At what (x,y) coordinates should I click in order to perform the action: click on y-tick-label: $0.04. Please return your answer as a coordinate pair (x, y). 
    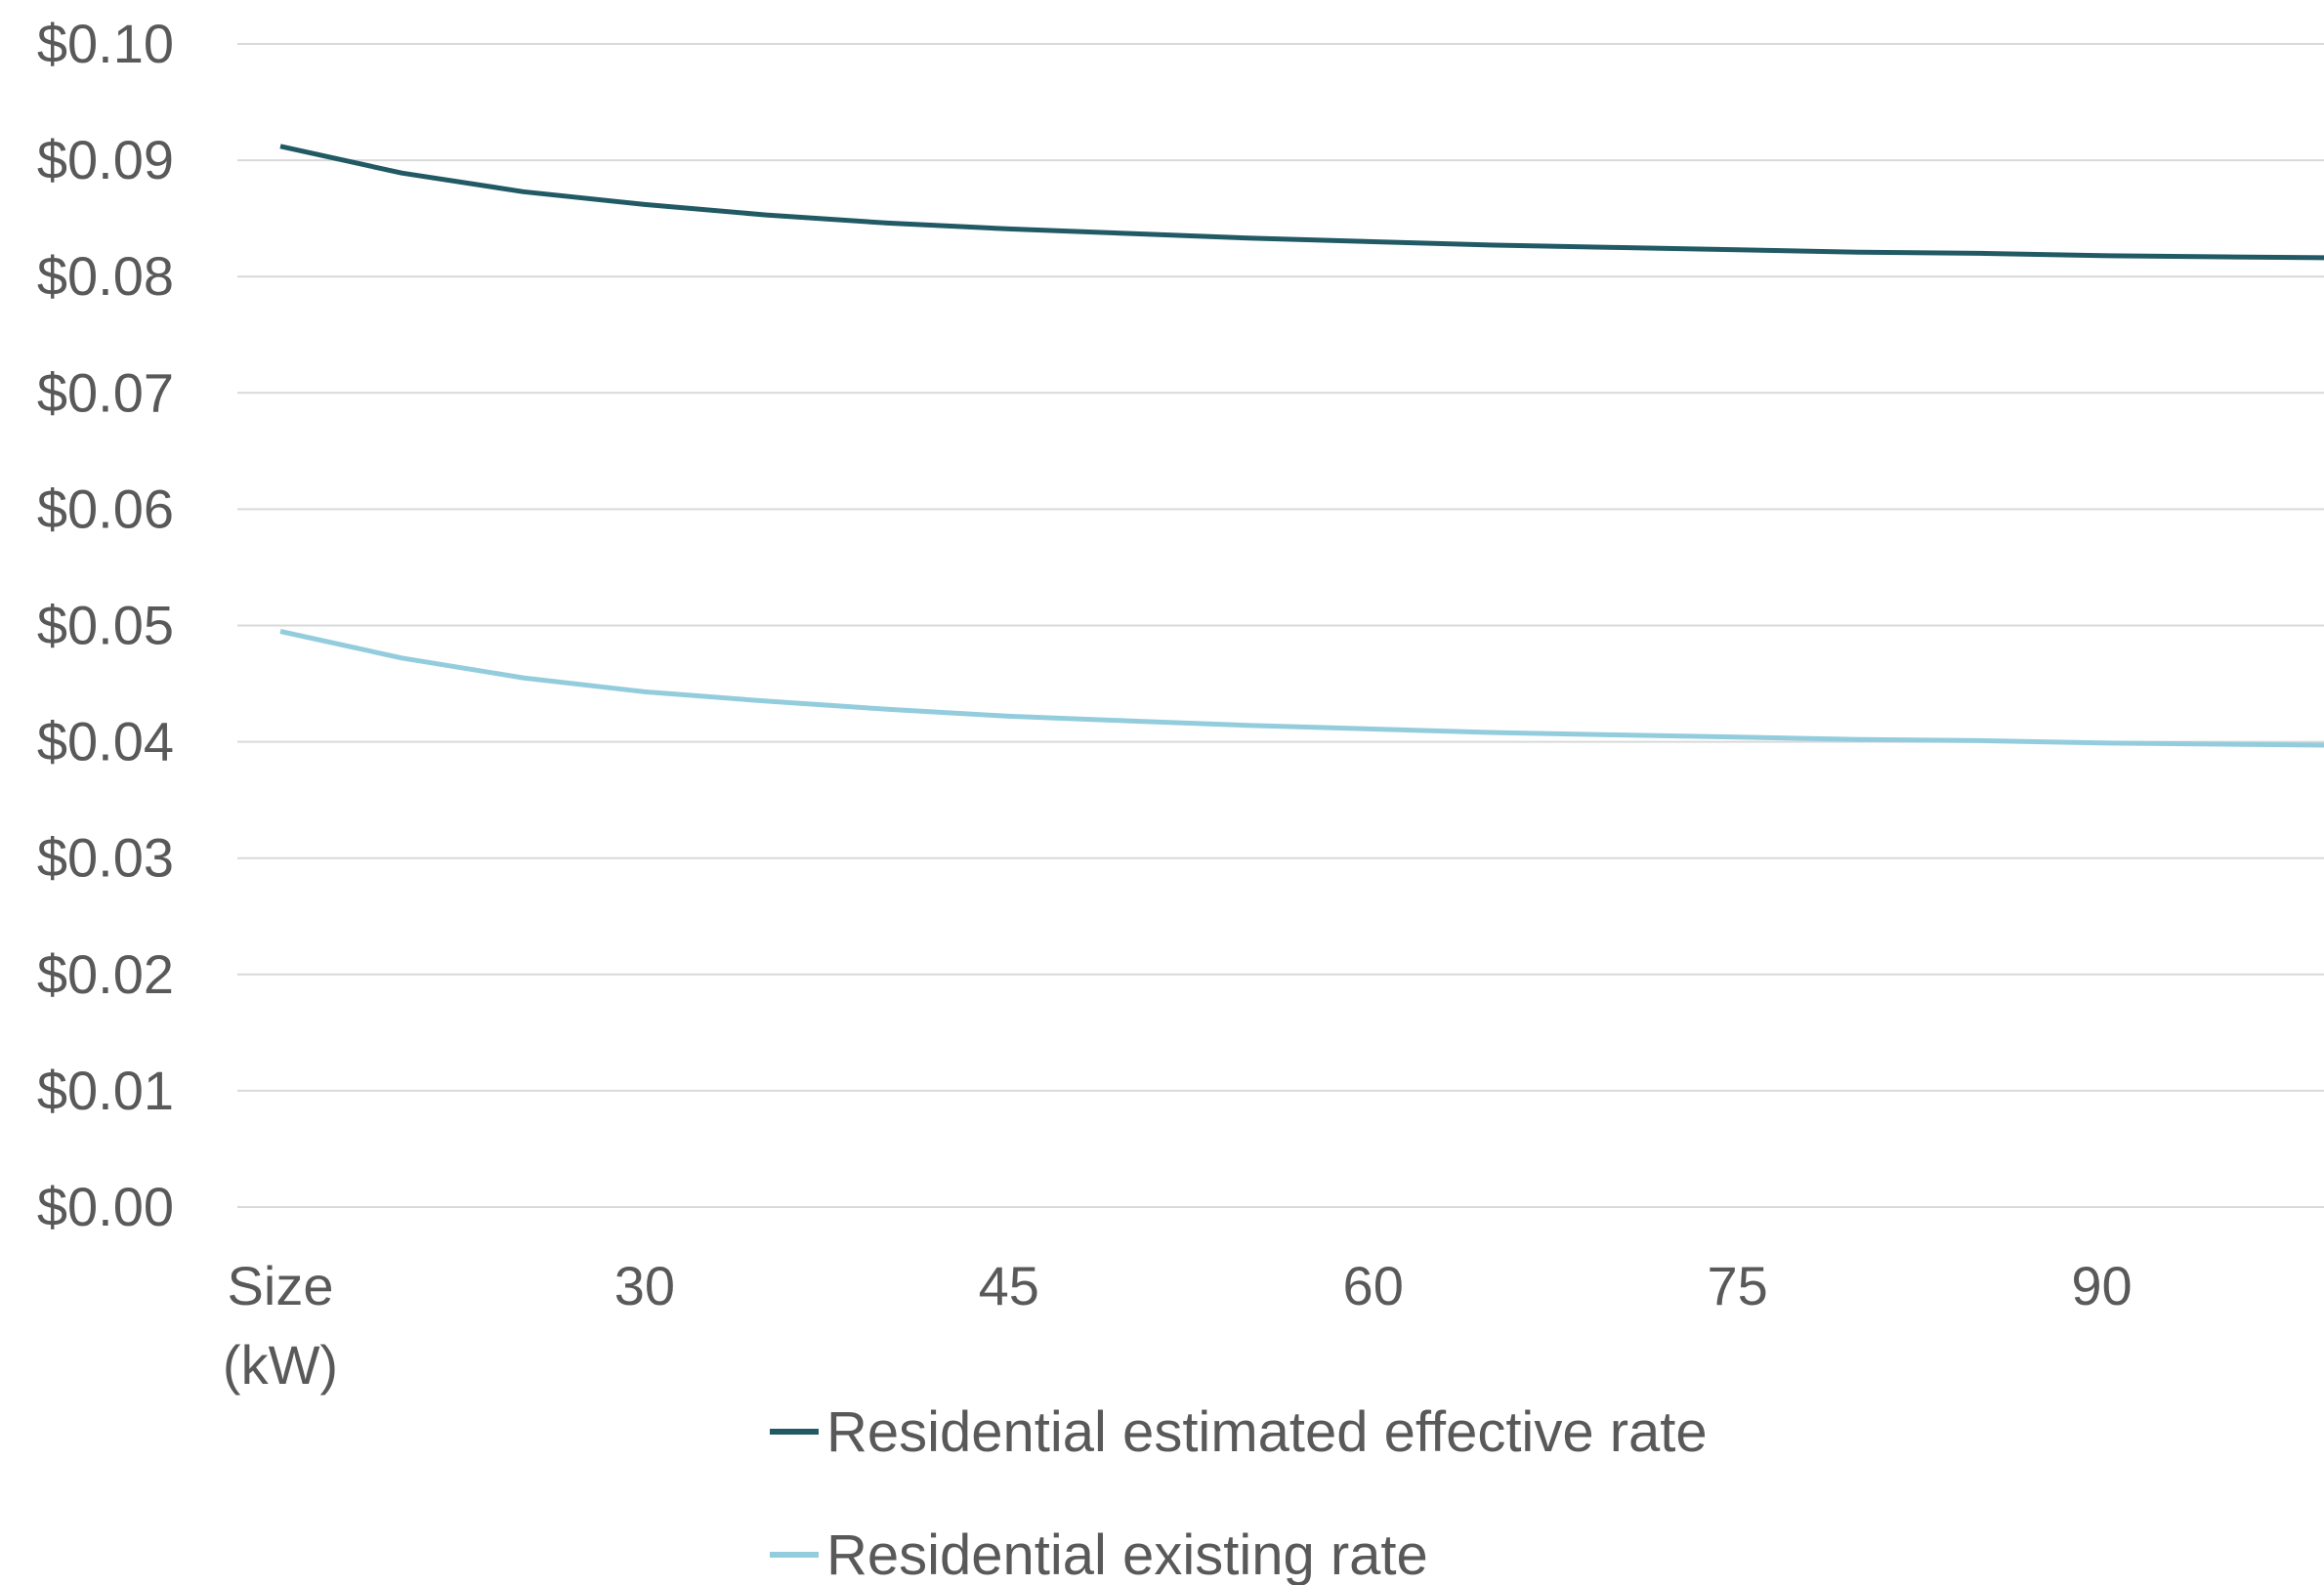
    Looking at the image, I should click on (105, 741).